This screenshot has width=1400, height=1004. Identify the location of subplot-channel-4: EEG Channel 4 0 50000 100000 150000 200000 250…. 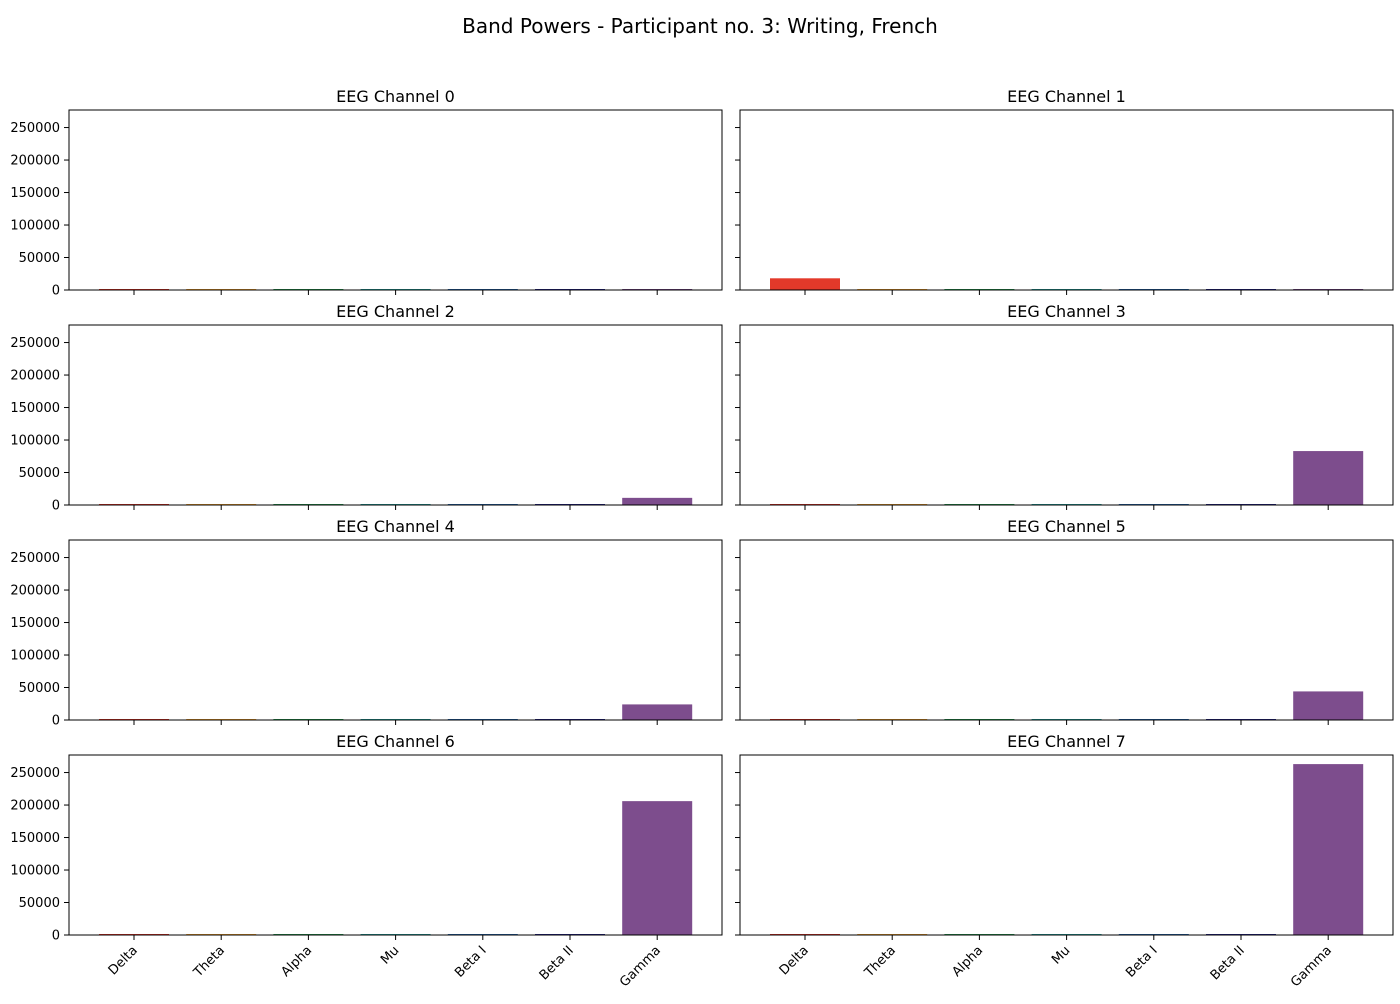
(366, 623).